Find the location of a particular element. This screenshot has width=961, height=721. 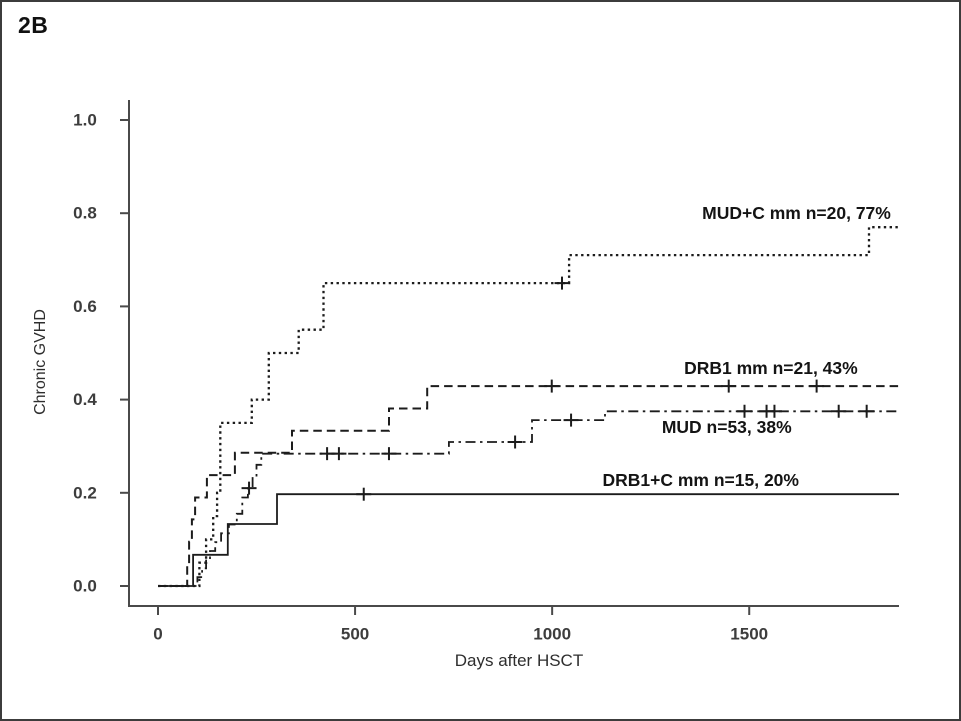

y-tick-label: 1.0 is located at coordinates (85, 120).